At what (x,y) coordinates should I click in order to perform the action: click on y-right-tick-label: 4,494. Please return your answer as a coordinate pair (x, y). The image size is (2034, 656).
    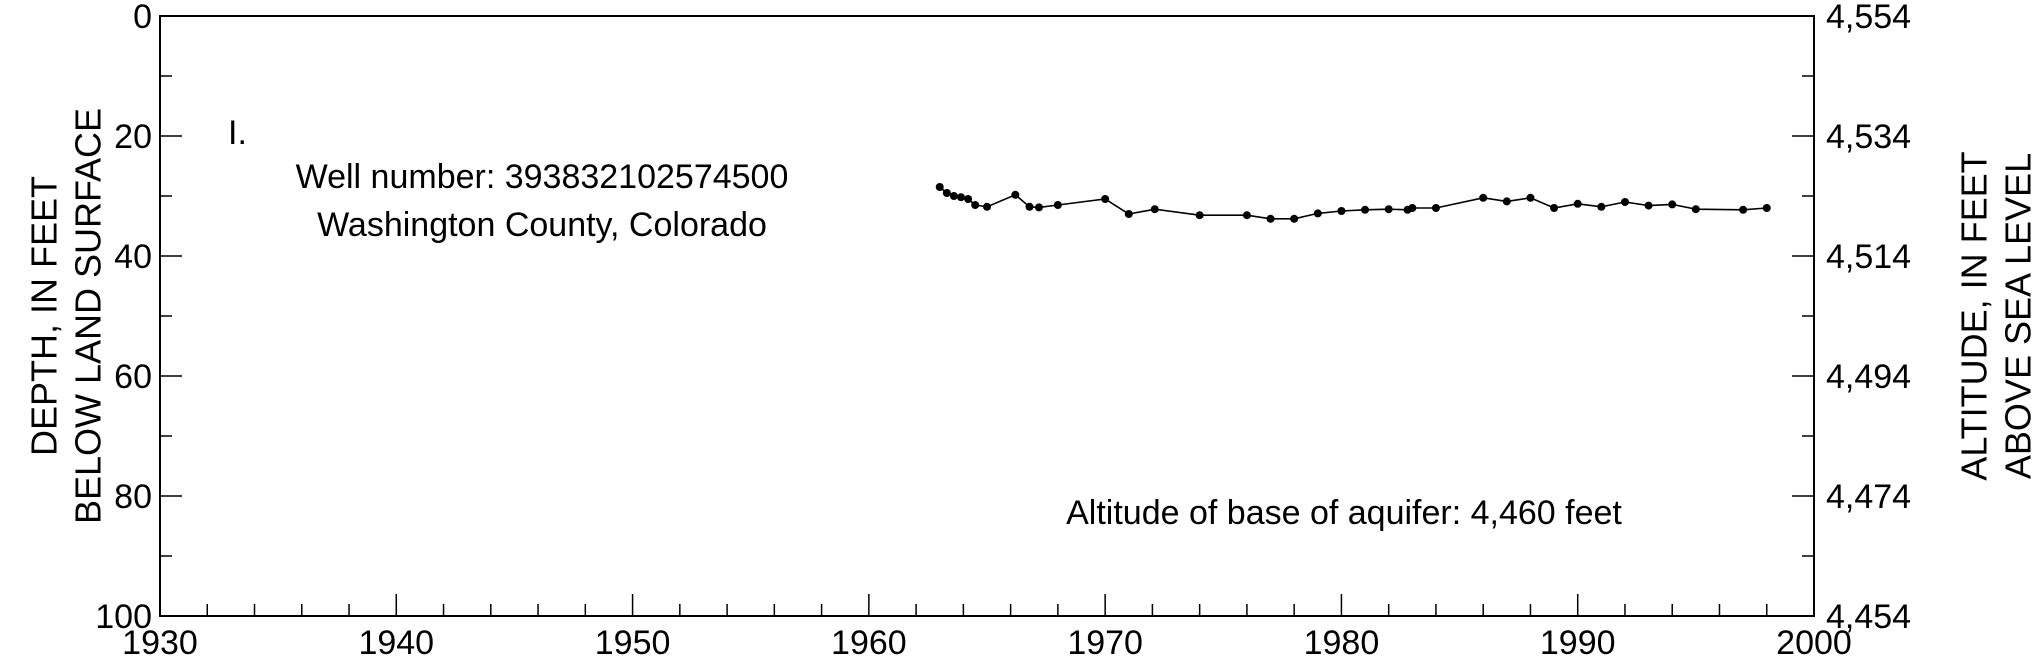
    Looking at the image, I should click on (1868, 377).